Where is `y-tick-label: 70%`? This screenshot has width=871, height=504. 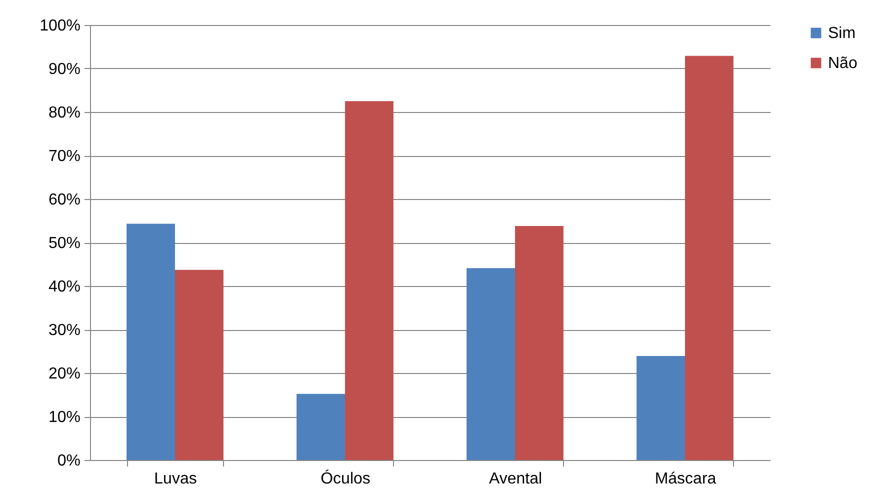 y-tick-label: 70% is located at coordinates (64, 156).